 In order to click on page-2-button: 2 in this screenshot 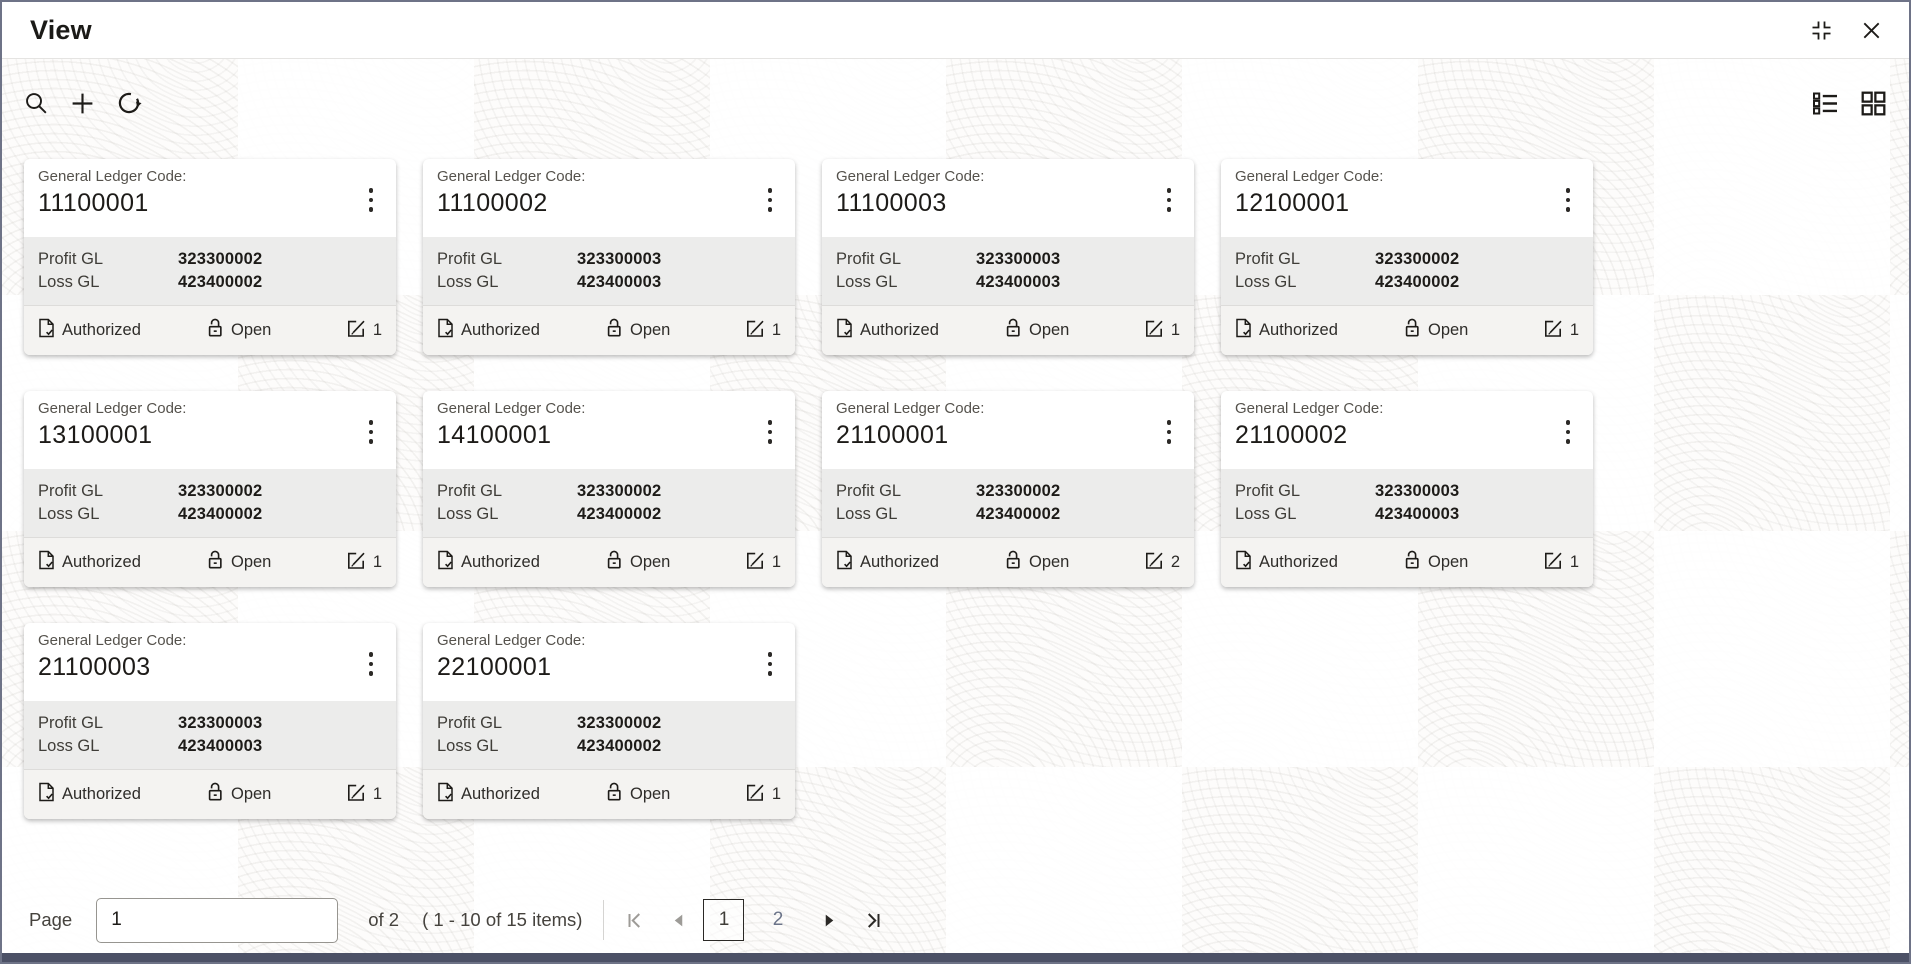, I will do `click(777, 920)`.